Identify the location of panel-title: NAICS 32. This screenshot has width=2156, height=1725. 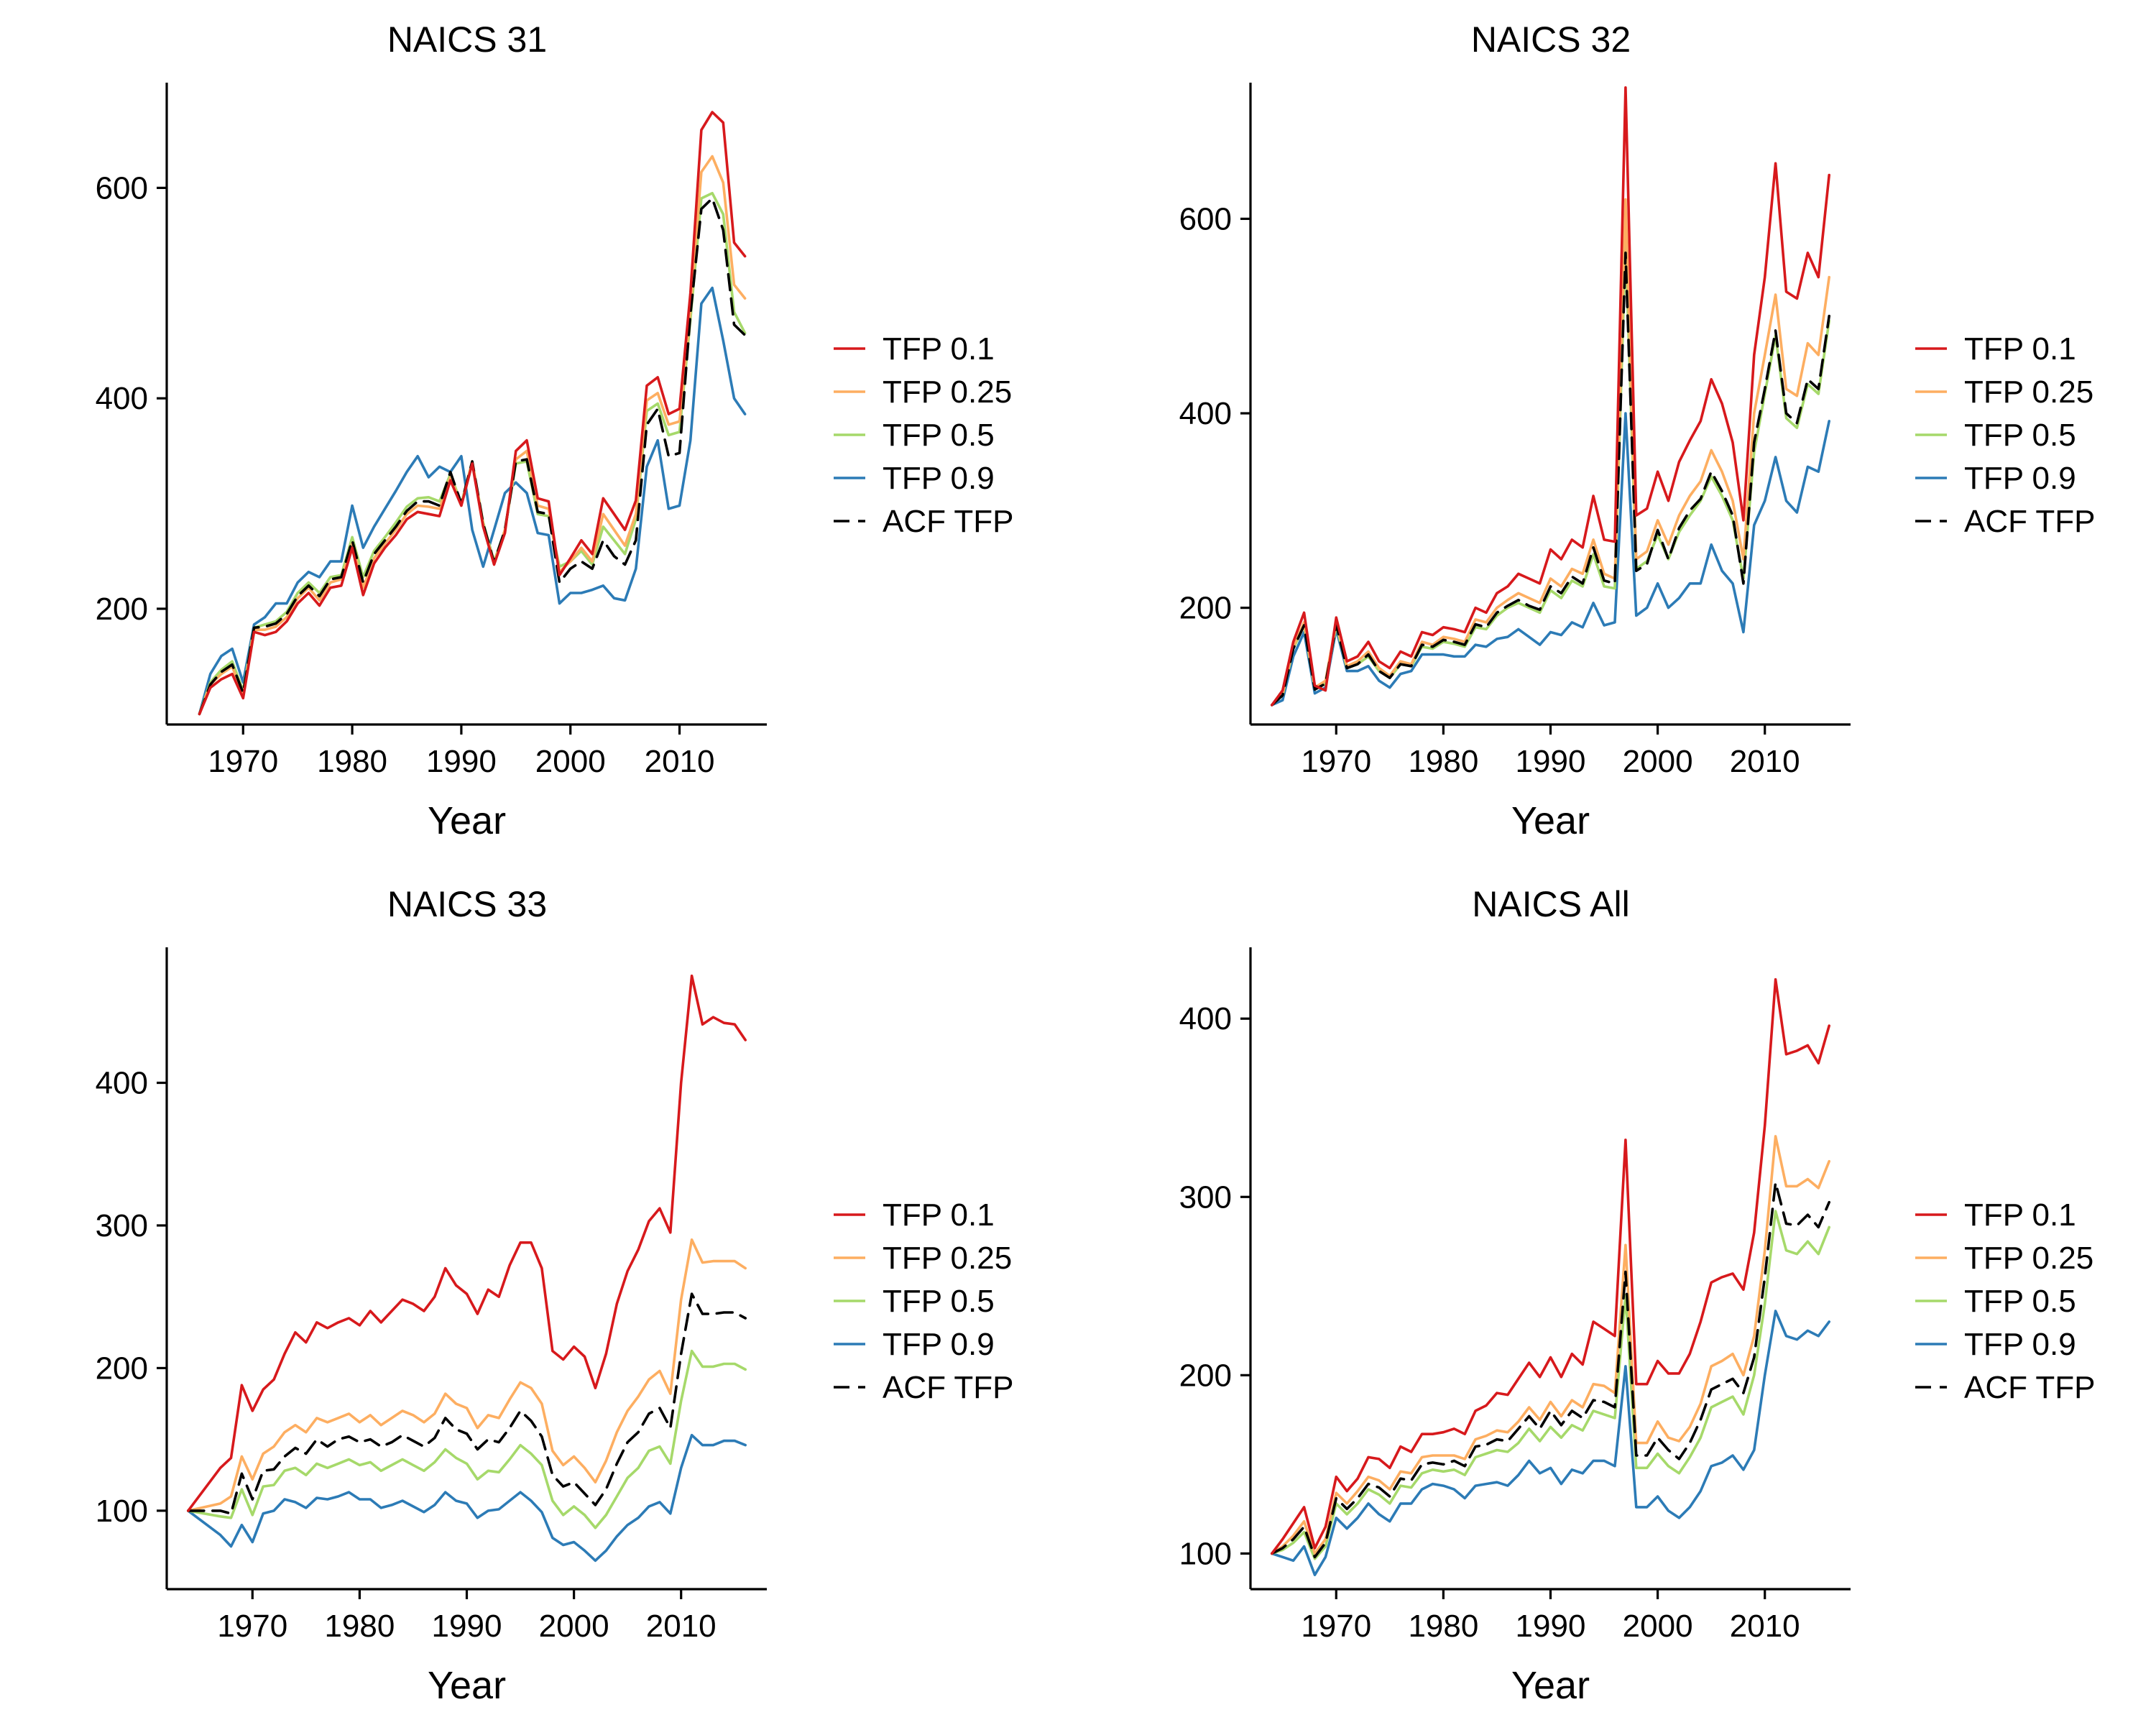
(1551, 39).